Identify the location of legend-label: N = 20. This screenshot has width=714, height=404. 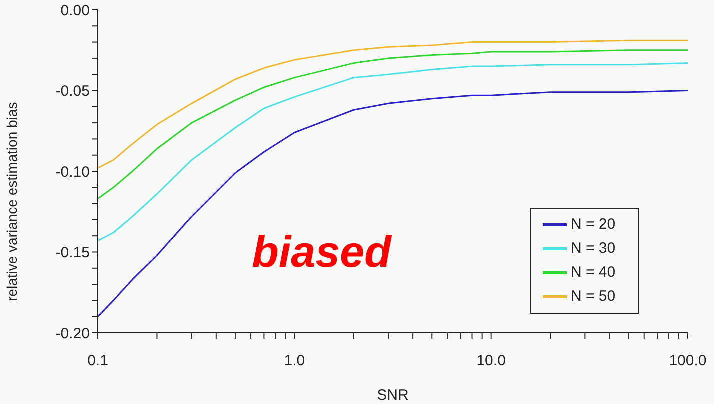
(593, 224).